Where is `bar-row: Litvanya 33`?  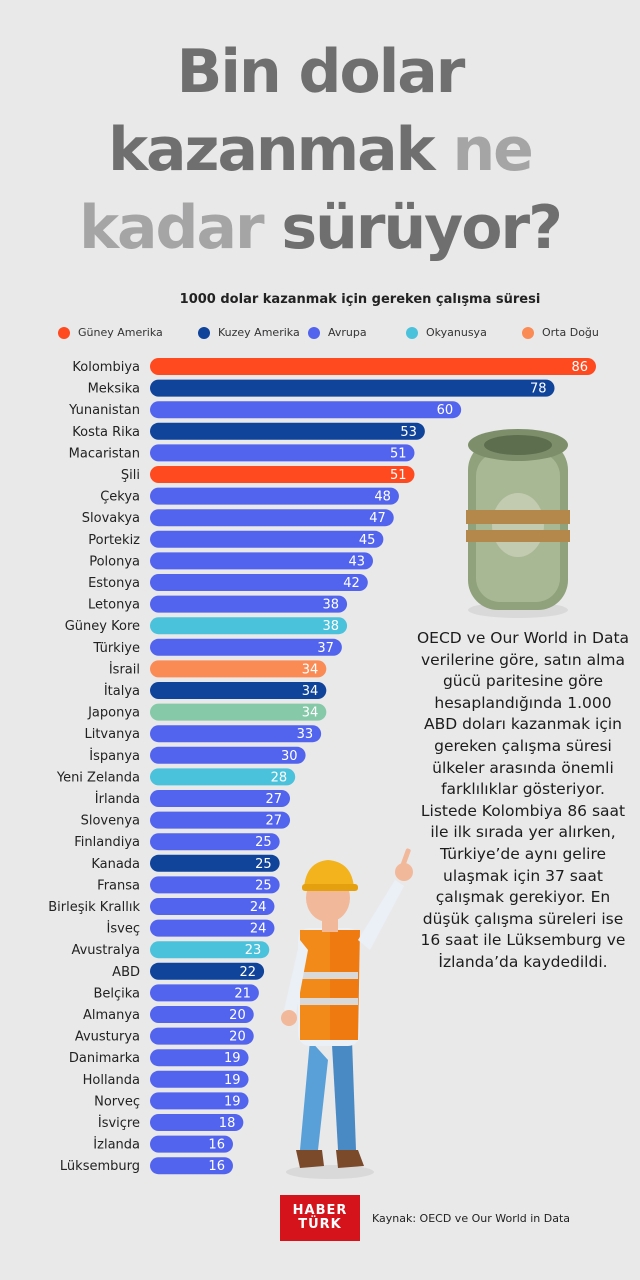
bar-row: Litvanya 33 is located at coordinates (203, 734).